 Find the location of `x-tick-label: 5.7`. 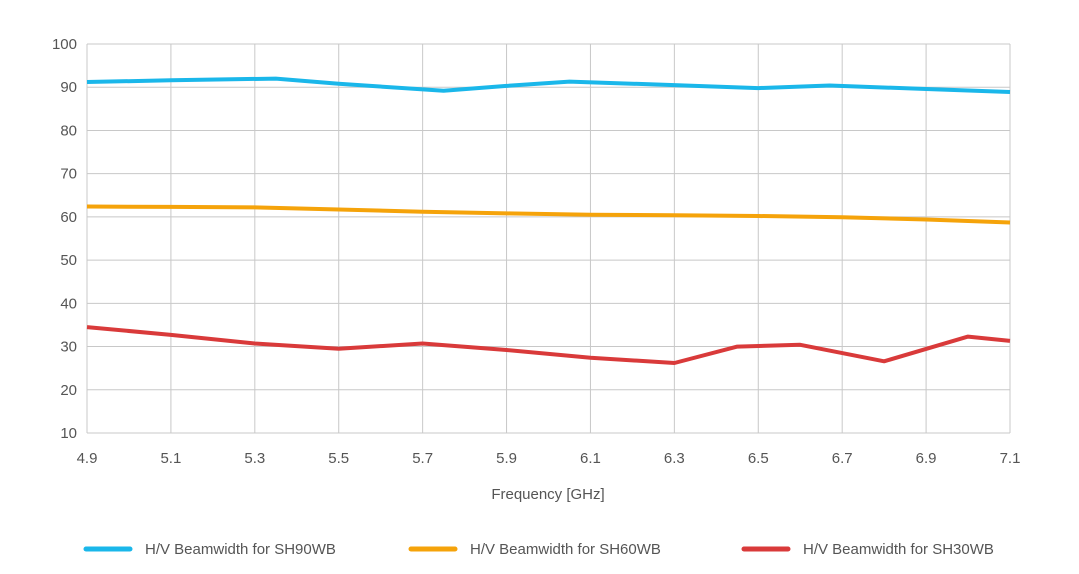

x-tick-label: 5.7 is located at coordinates (422, 458).